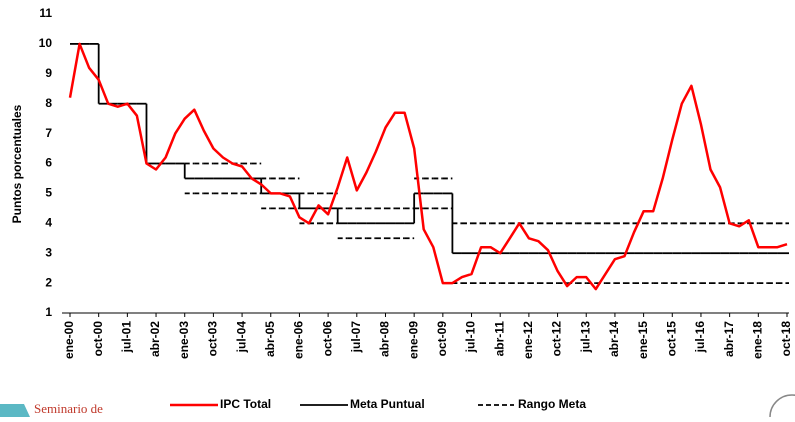 The image size is (795, 422). I want to click on x-tick-label: oct-15, so click(671, 339).